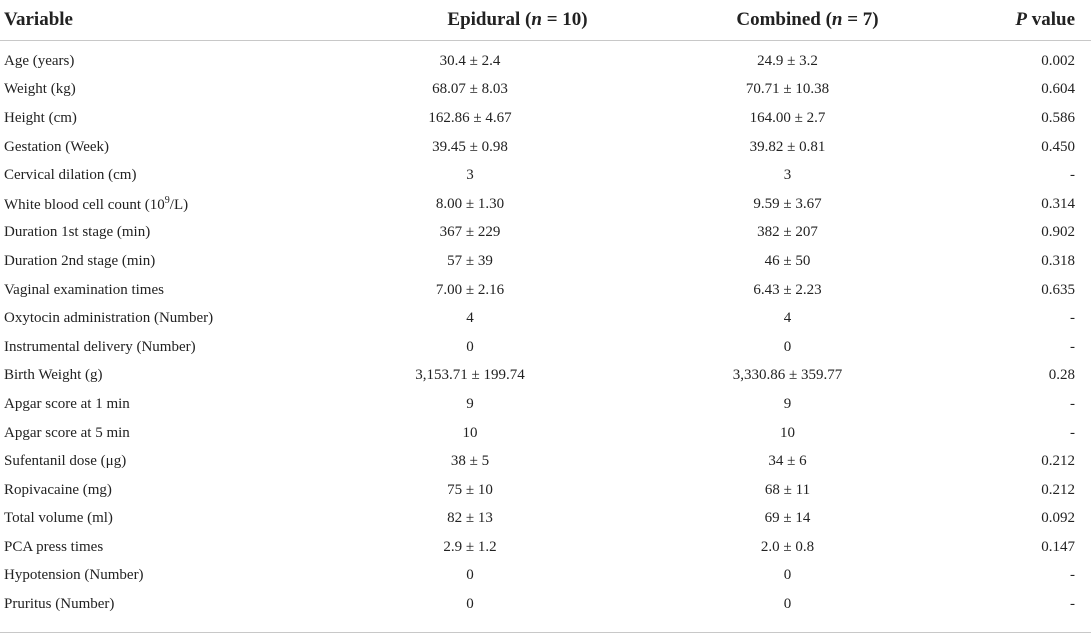  I want to click on header-epidural-count: = 10), so click(564, 19).